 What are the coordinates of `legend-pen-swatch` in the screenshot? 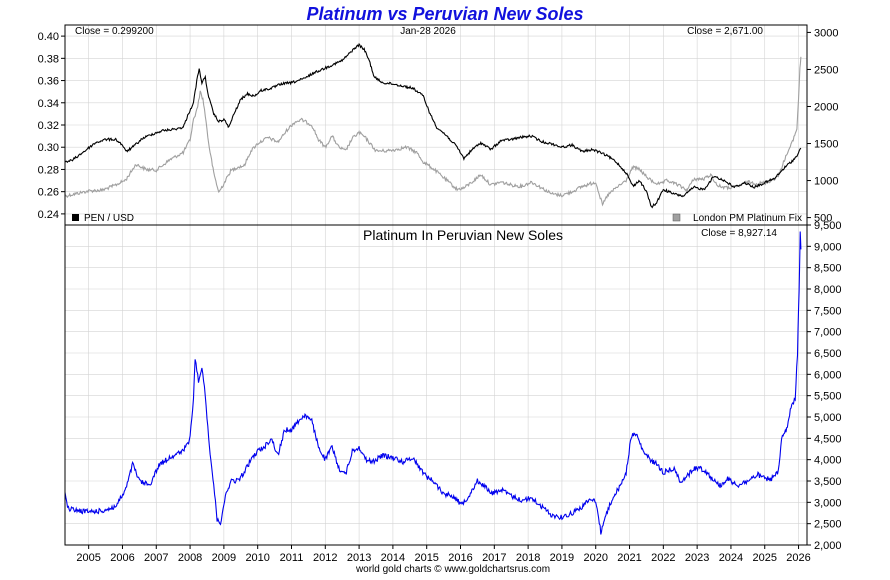 It's located at (75, 217).